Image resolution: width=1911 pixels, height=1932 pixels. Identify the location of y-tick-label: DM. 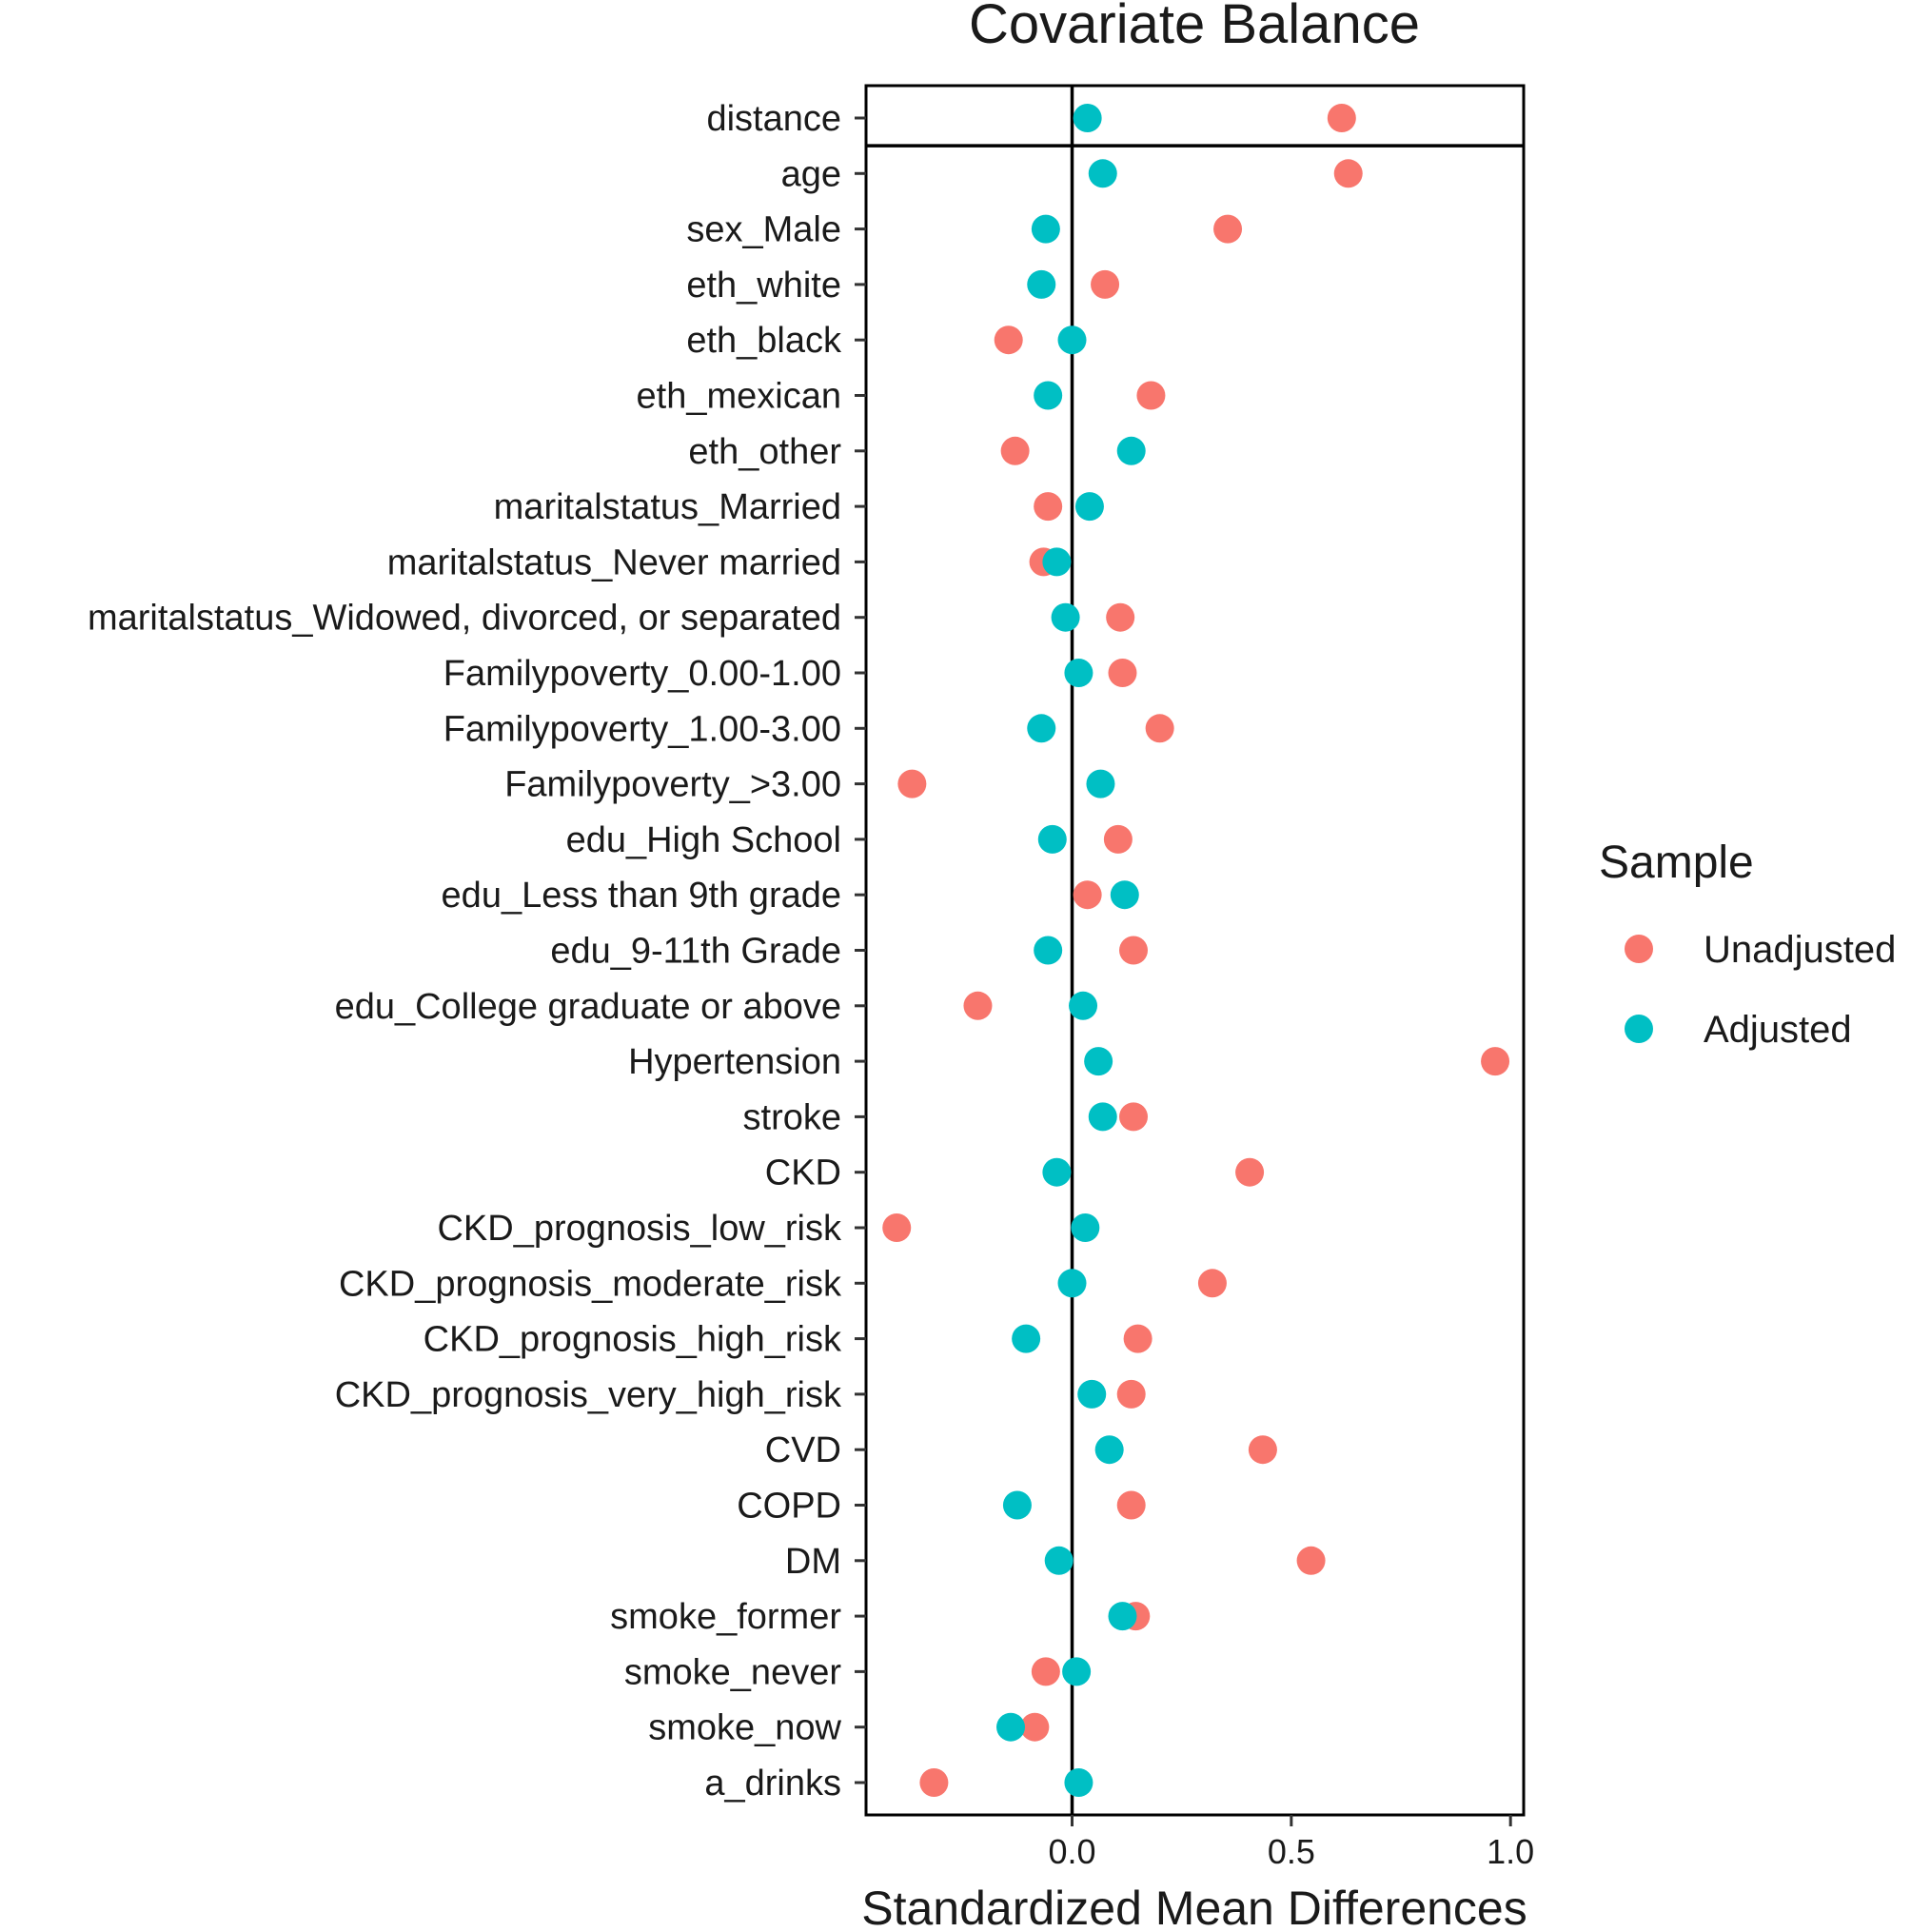
(813, 1562).